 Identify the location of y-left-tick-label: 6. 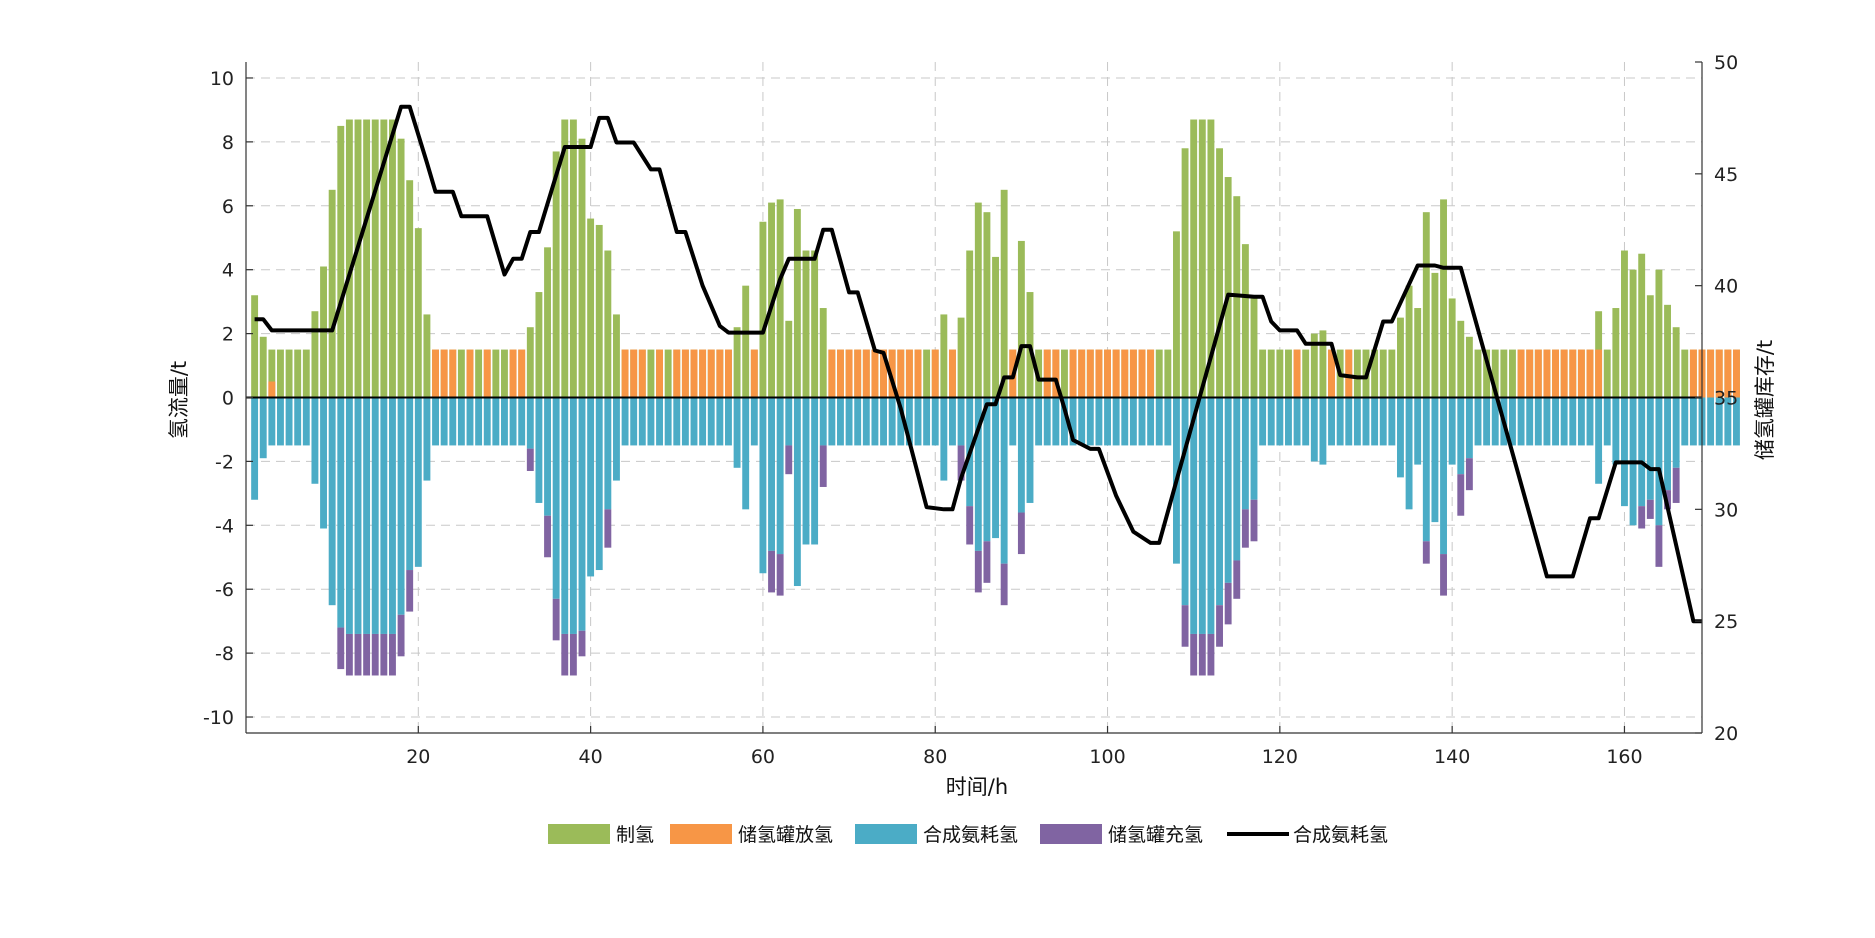
(228, 207).